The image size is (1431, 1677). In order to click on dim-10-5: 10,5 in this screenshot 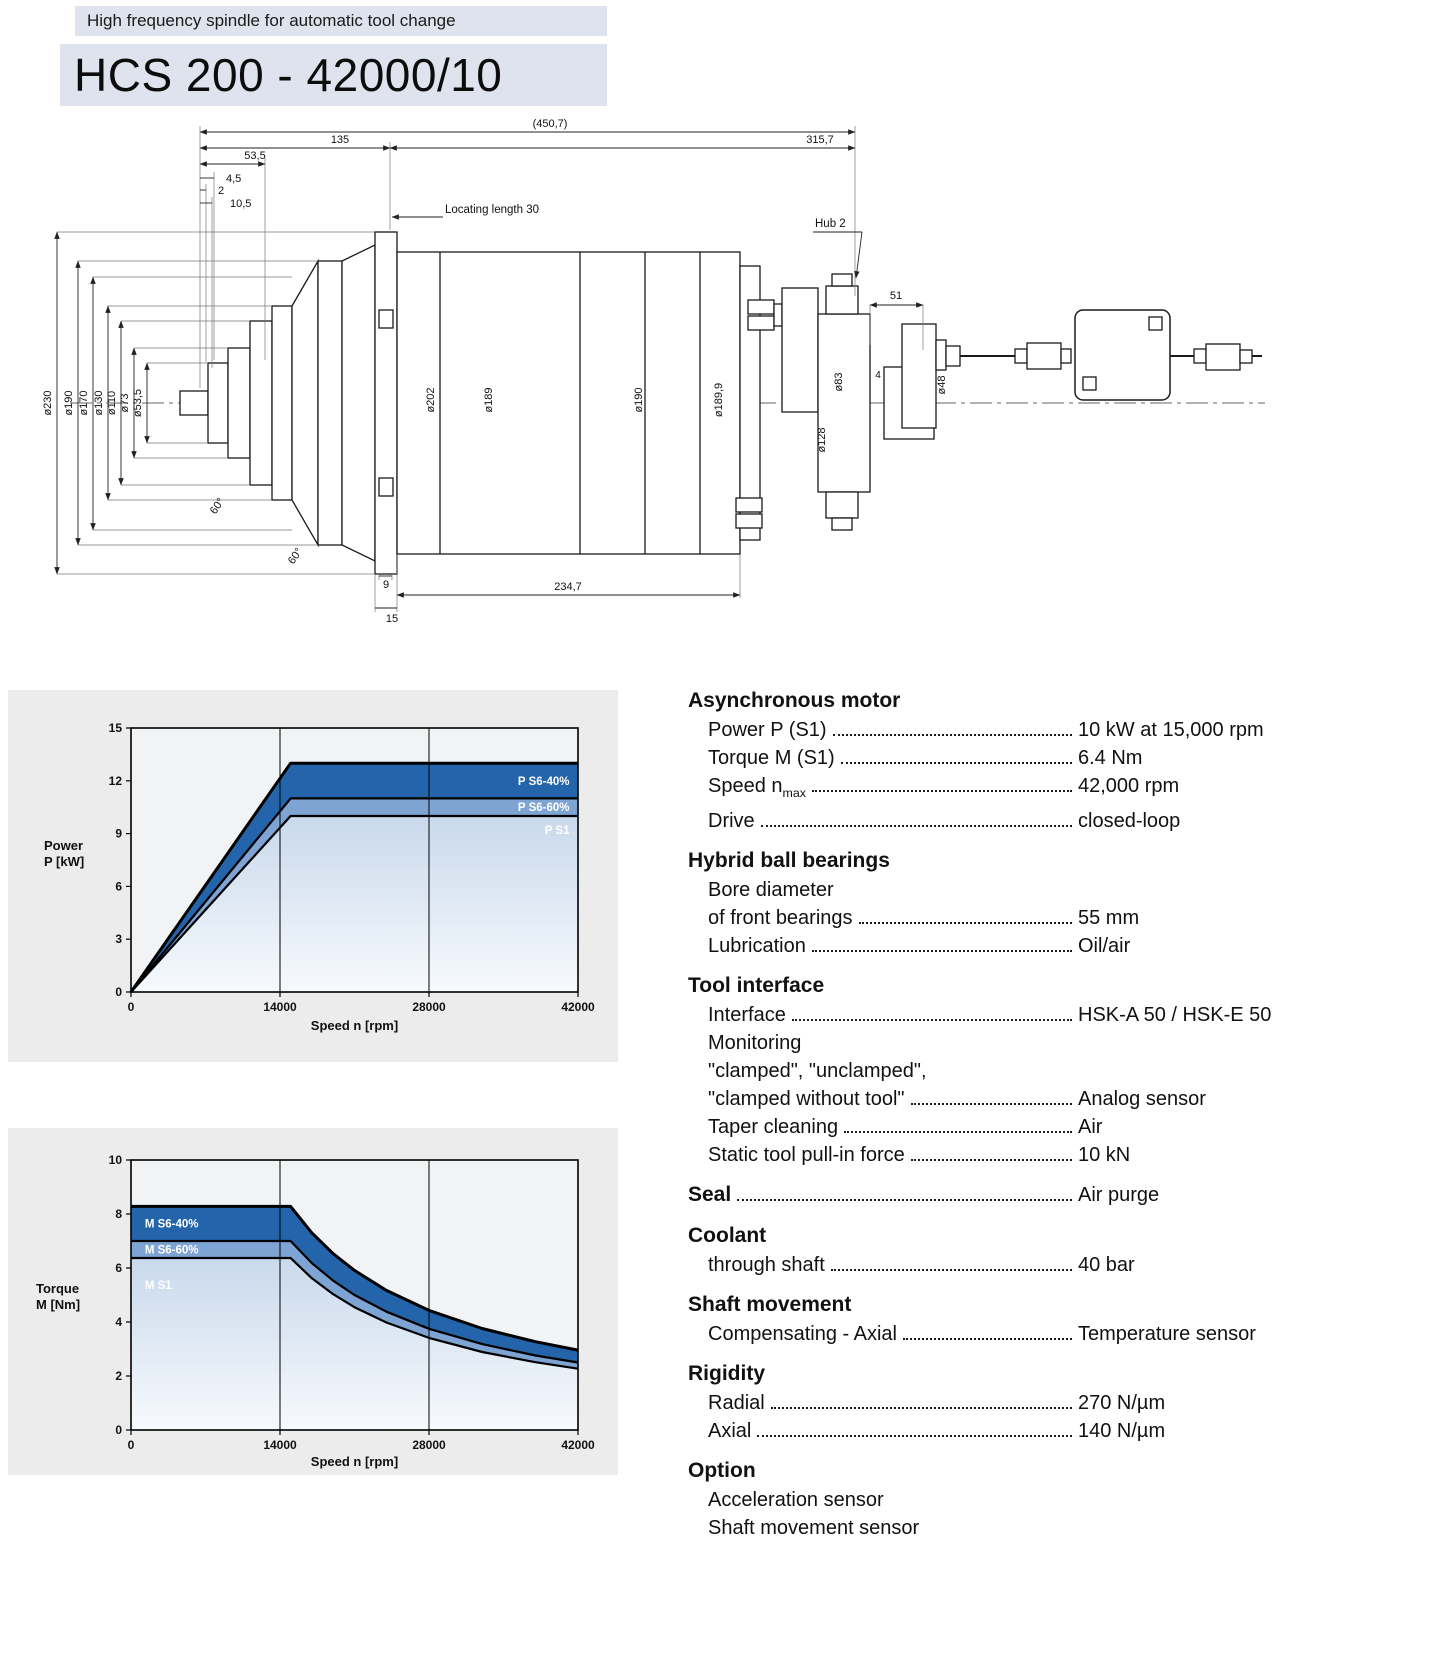, I will do `click(240, 204)`.